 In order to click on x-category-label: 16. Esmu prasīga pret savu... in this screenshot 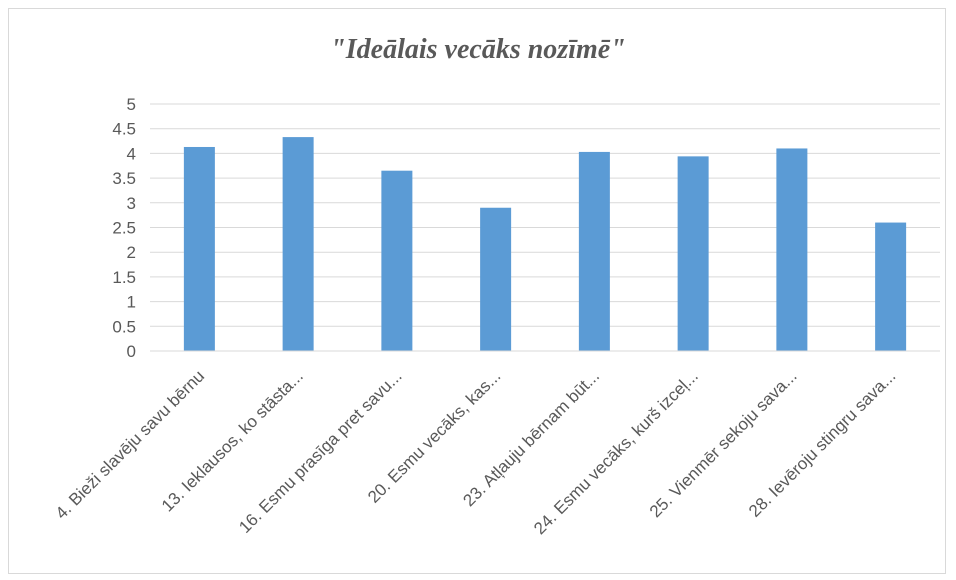, I will do `click(320, 451)`.